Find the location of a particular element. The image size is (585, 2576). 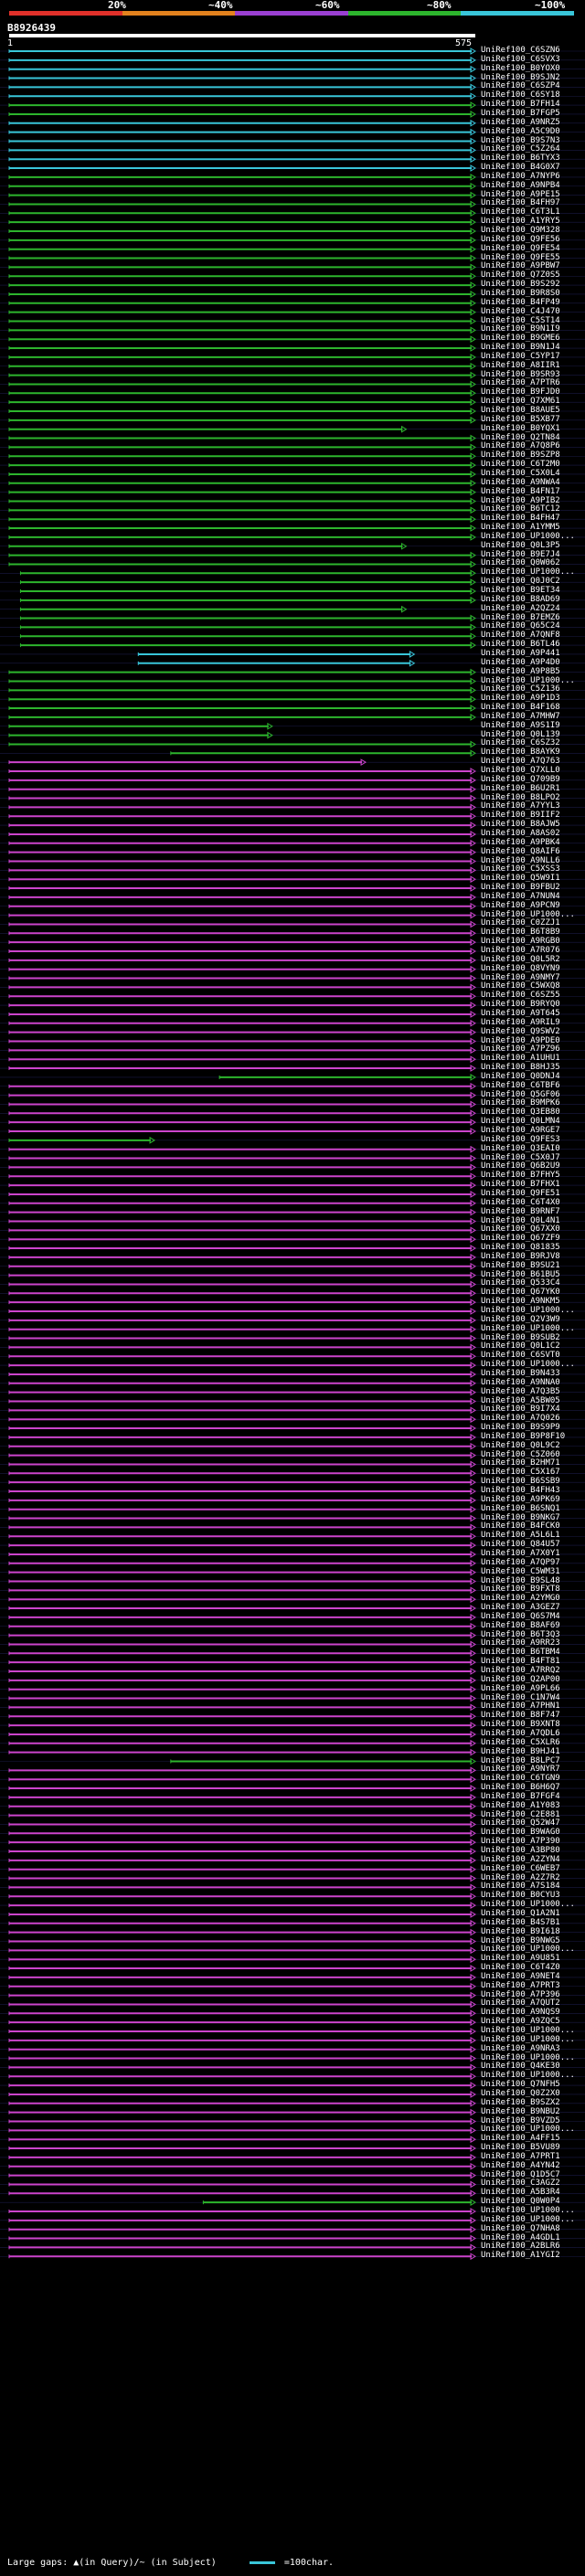

hit-label: UniRef100_B8AD69 is located at coordinates (520, 599).